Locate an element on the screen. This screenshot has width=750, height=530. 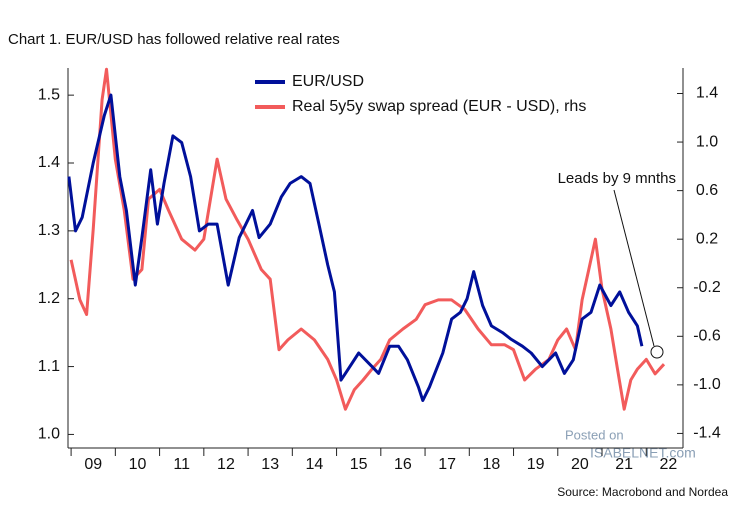
x-tick-label: 17 is located at coordinates (447, 464).